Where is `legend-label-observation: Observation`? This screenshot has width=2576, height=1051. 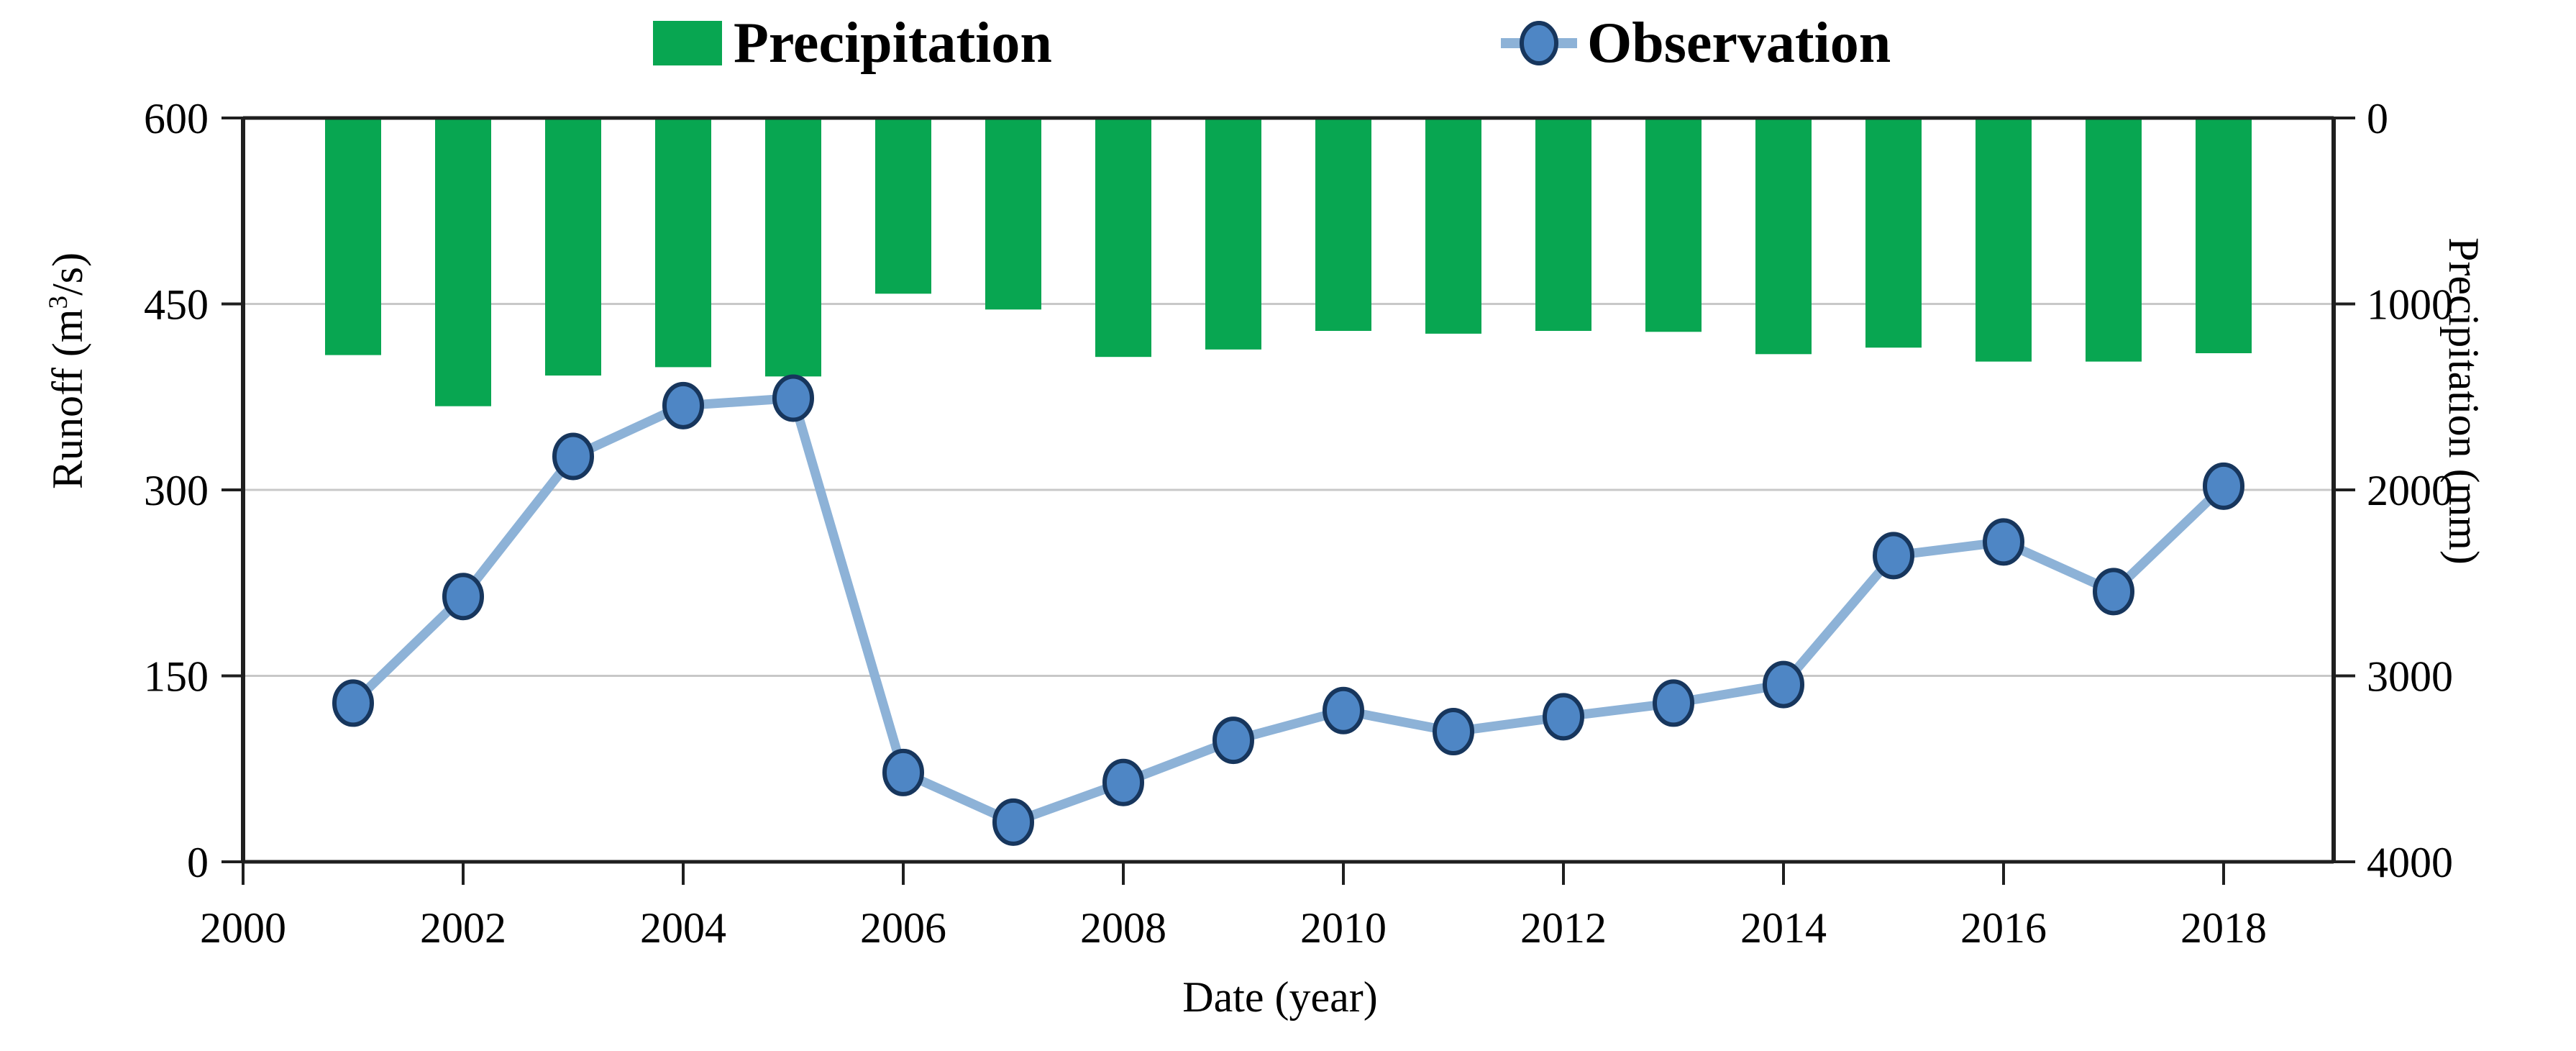 legend-label-observation: Observation is located at coordinates (1739, 43).